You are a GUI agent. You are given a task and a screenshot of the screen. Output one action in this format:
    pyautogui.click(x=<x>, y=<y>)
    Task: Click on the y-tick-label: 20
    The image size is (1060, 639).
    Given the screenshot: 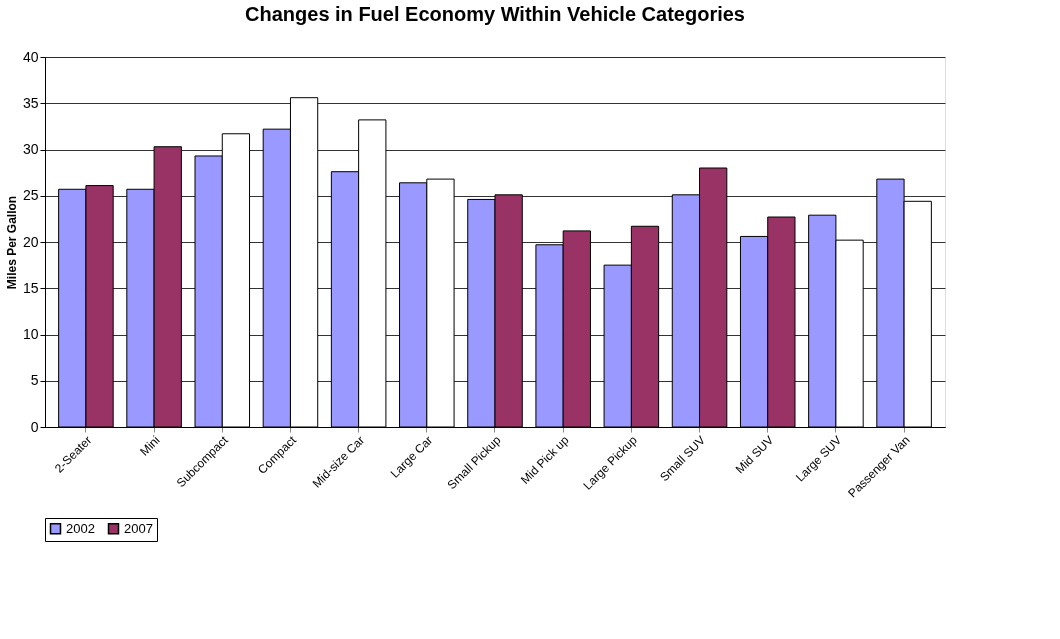 What is the action you would take?
    pyautogui.click(x=30, y=241)
    